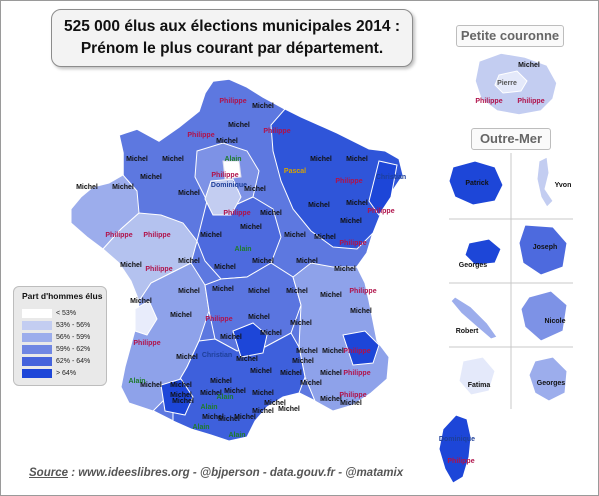 The image size is (599, 496). I want to click on outre-mer-territories, so click(508, 279).